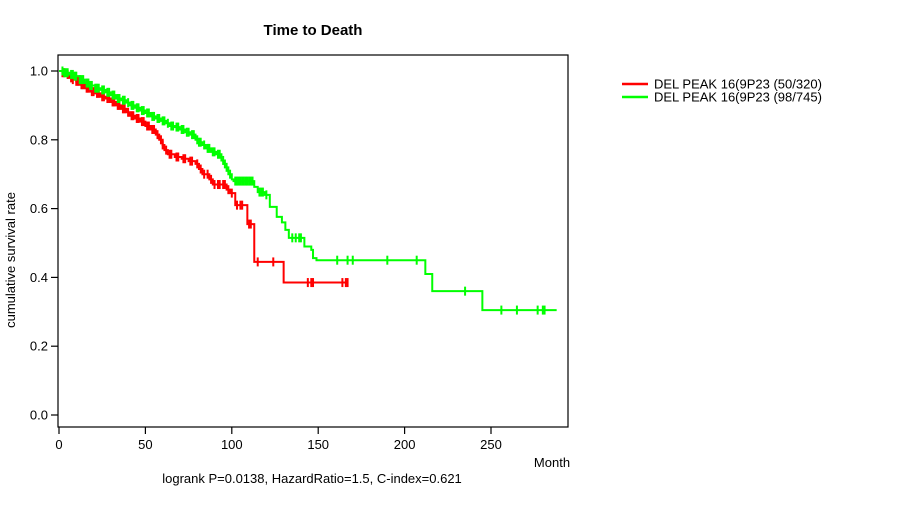  What do you see at coordinates (313, 30) in the screenshot?
I see `plot-title: Time to Death` at bounding box center [313, 30].